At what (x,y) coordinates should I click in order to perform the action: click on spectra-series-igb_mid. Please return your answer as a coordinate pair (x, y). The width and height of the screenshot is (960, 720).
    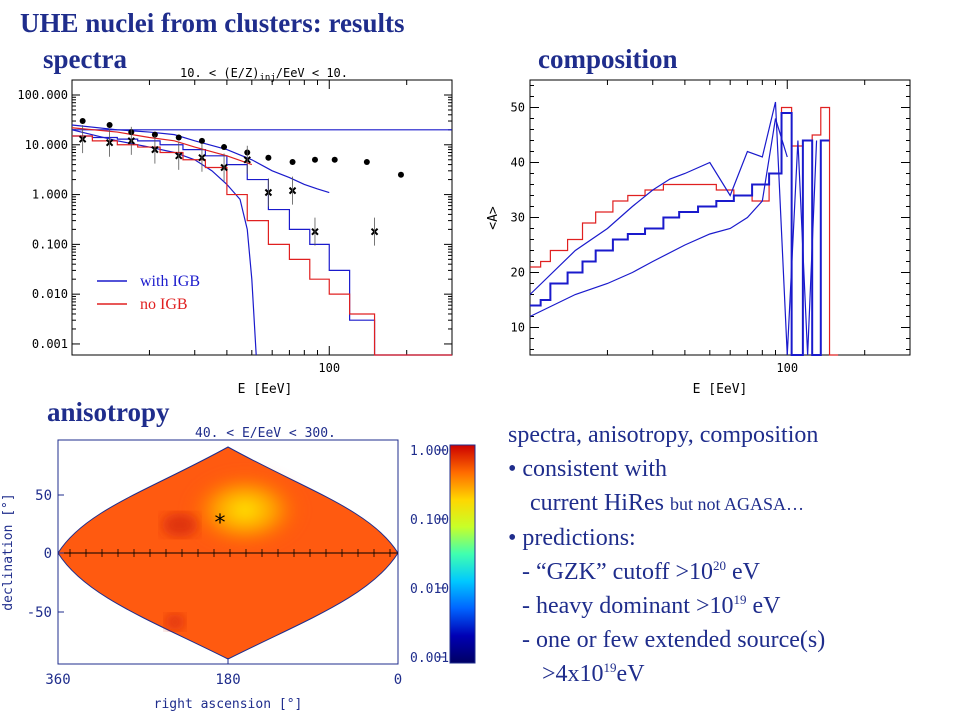
    Looking at the image, I should click on (262, 245).